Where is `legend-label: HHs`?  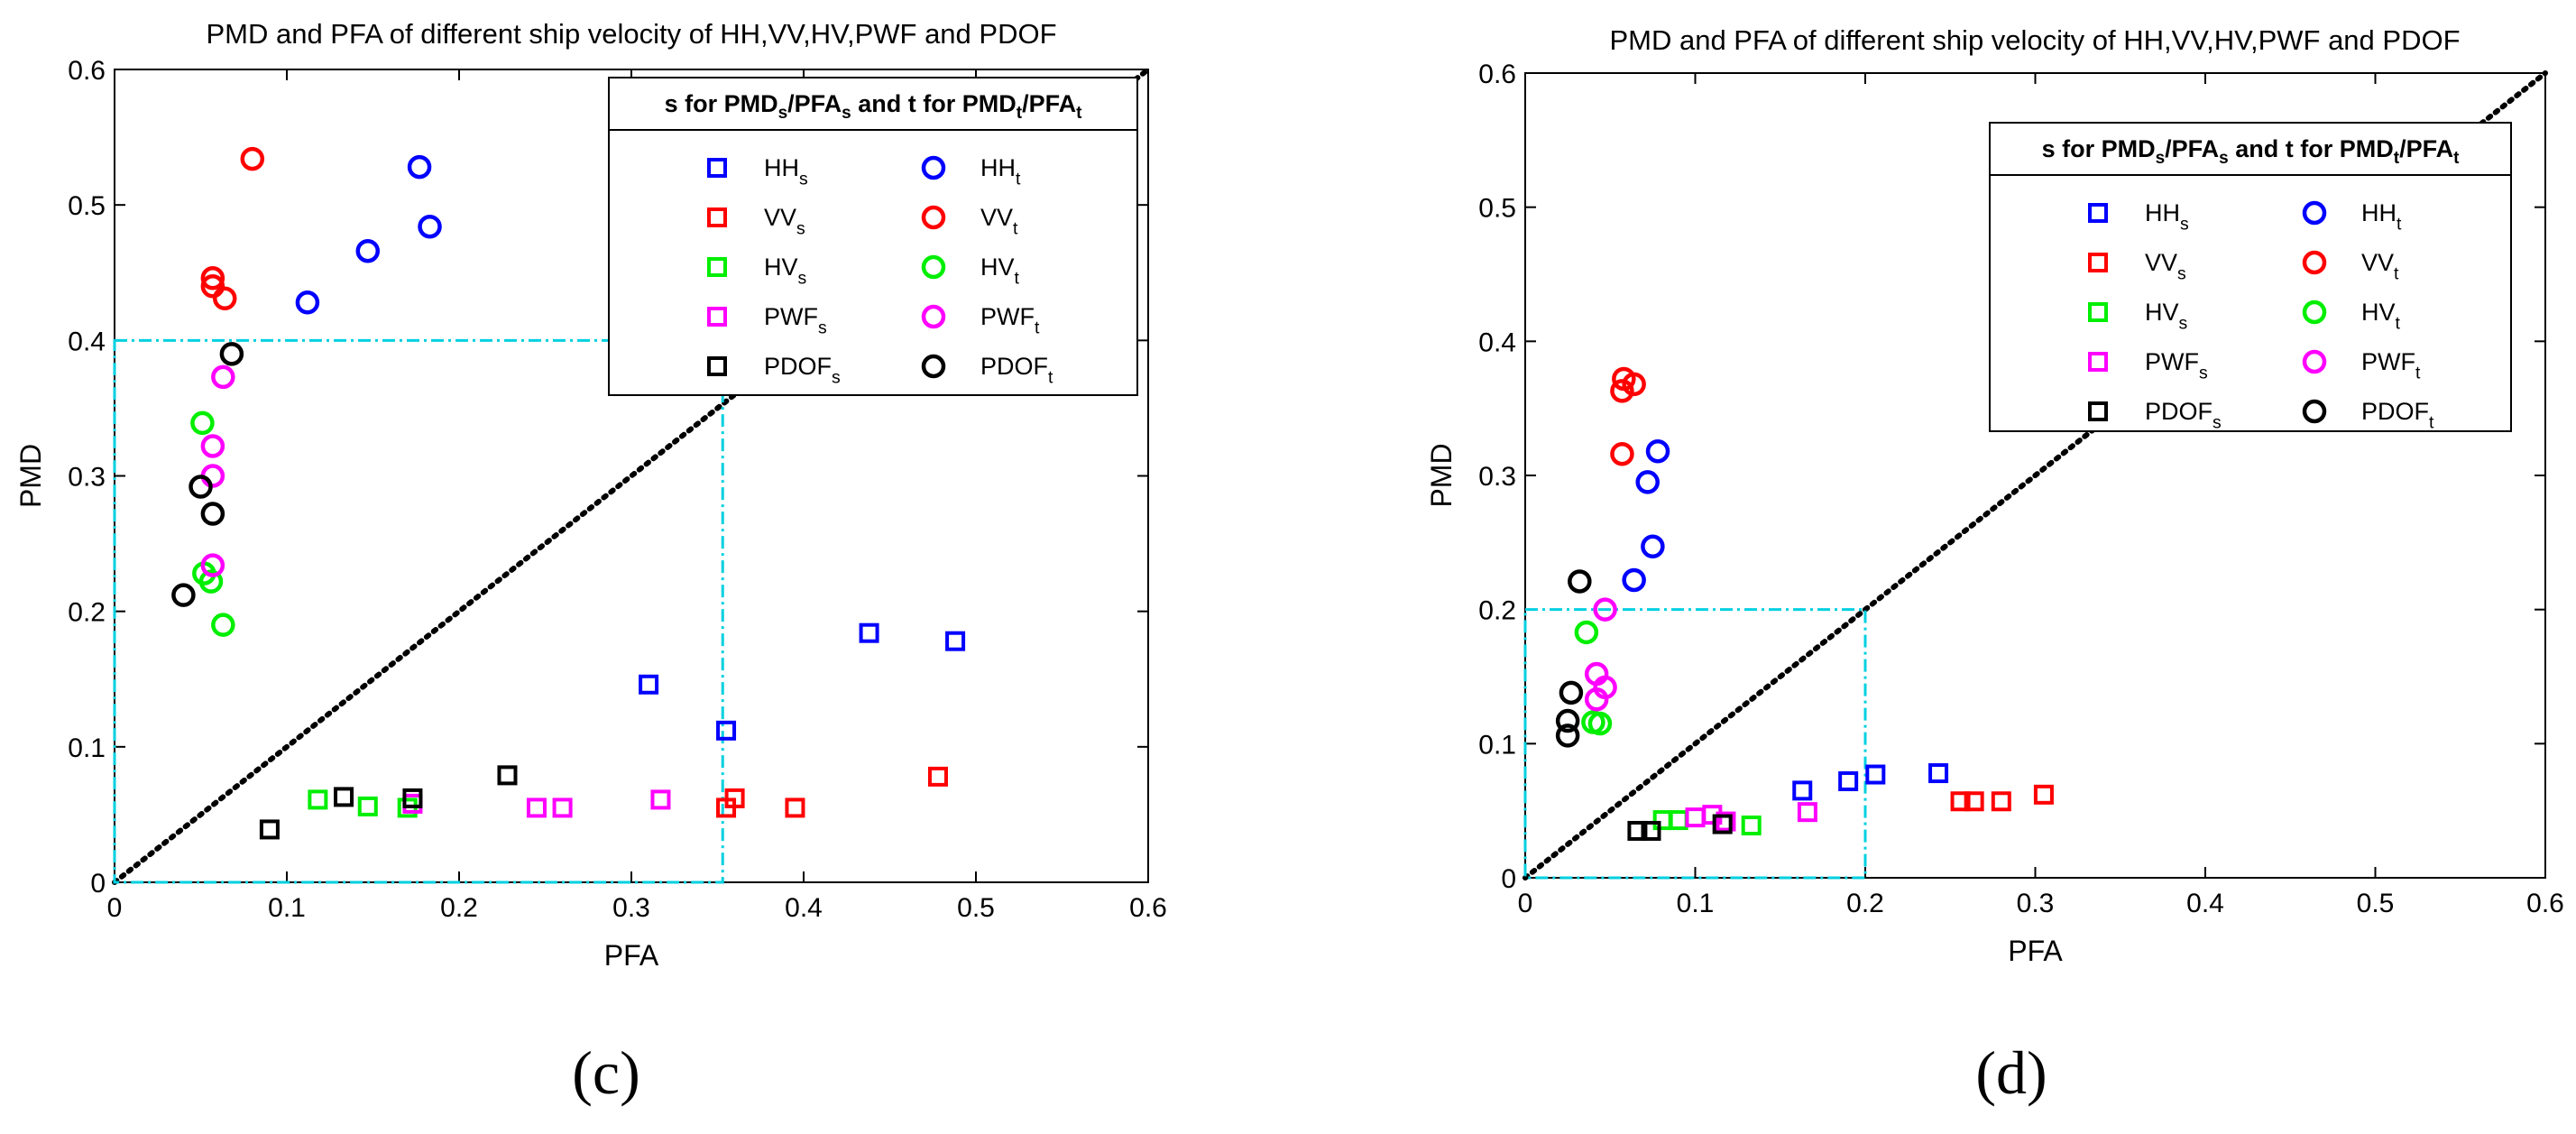 legend-label: HHs is located at coordinates (2167, 216).